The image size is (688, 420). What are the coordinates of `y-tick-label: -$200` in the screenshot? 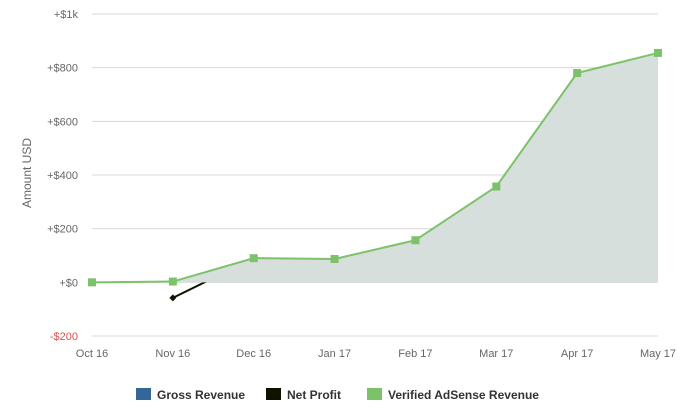 It's located at (64, 337).